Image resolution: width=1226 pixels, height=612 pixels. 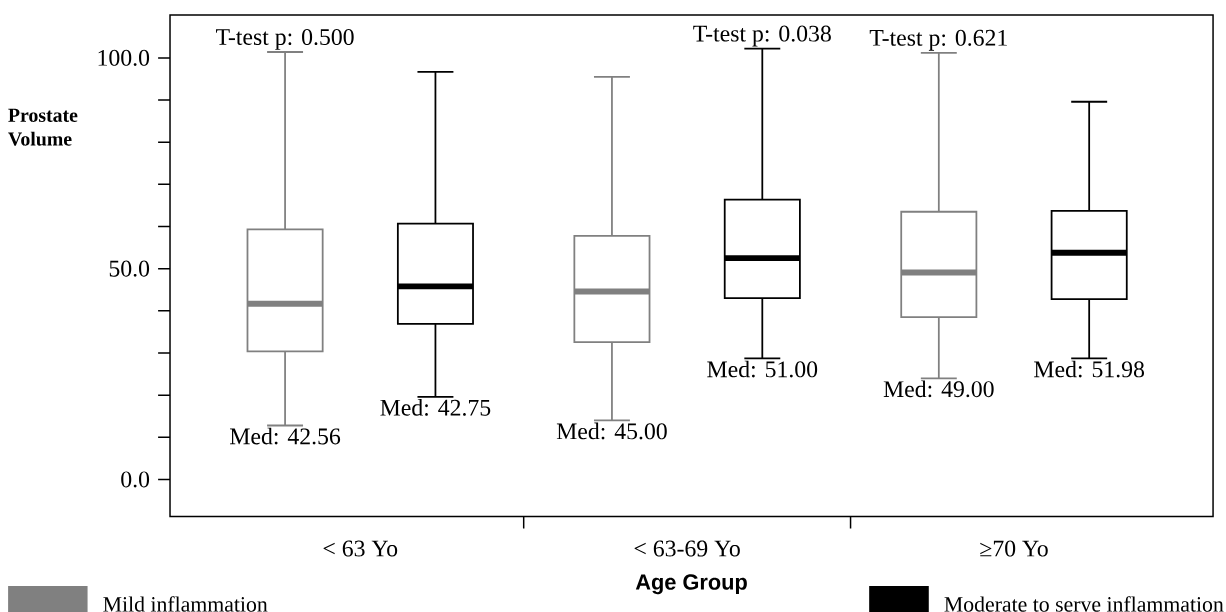 What do you see at coordinates (285, 39) in the screenshot?
I see `annotation: T-test p: 0.500` at bounding box center [285, 39].